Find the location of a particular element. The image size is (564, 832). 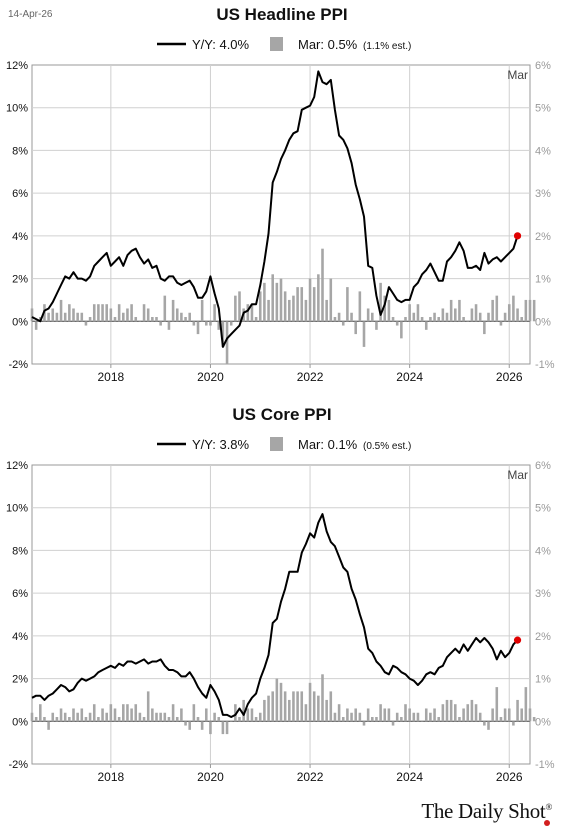

right-tick-label: 1% is located at coordinates (543, 280).